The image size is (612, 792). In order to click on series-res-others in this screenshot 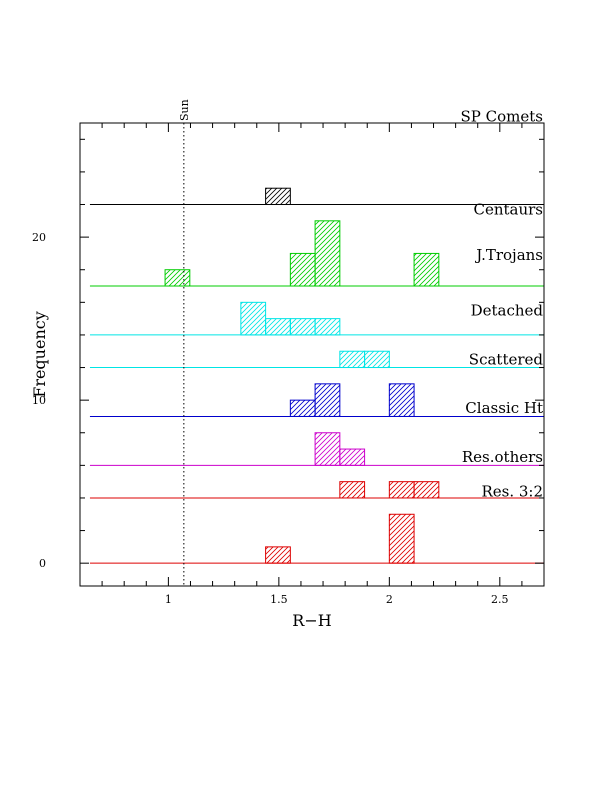, I will do `click(316, 490)`.